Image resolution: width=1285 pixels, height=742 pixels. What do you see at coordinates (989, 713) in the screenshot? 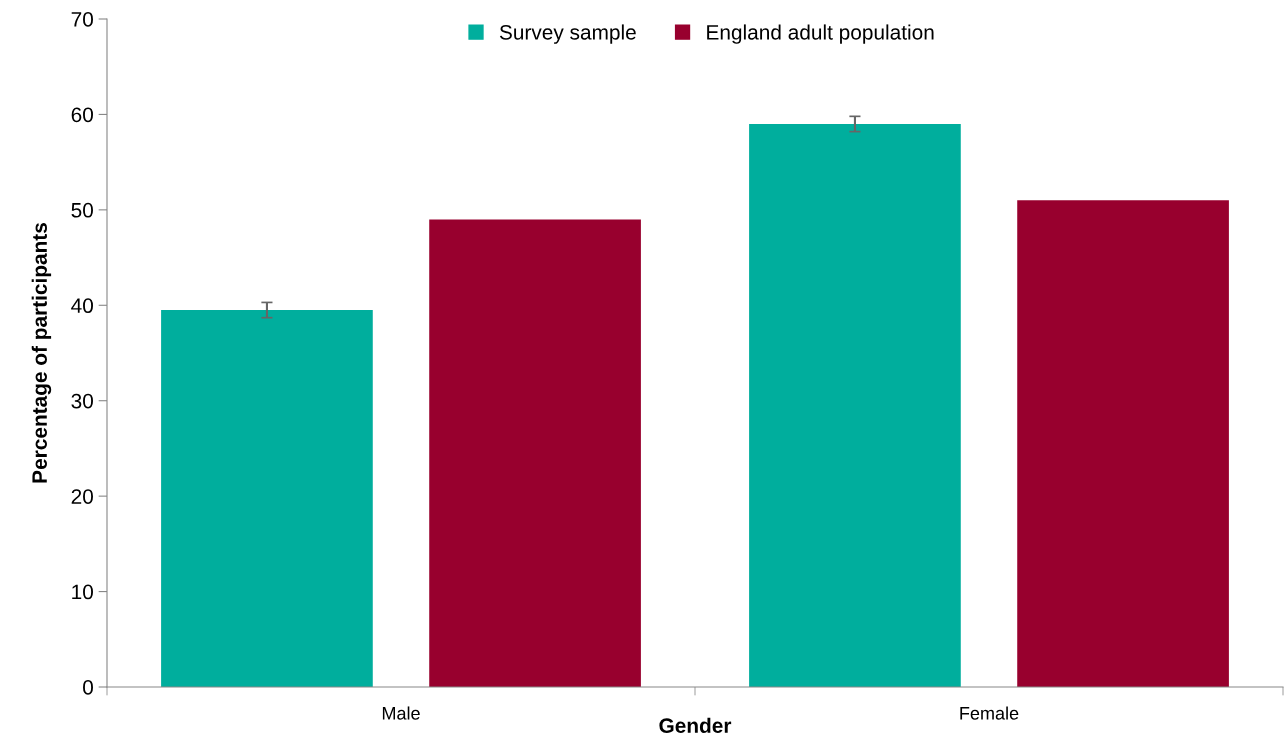
I see `x-tick-label: Female` at bounding box center [989, 713].